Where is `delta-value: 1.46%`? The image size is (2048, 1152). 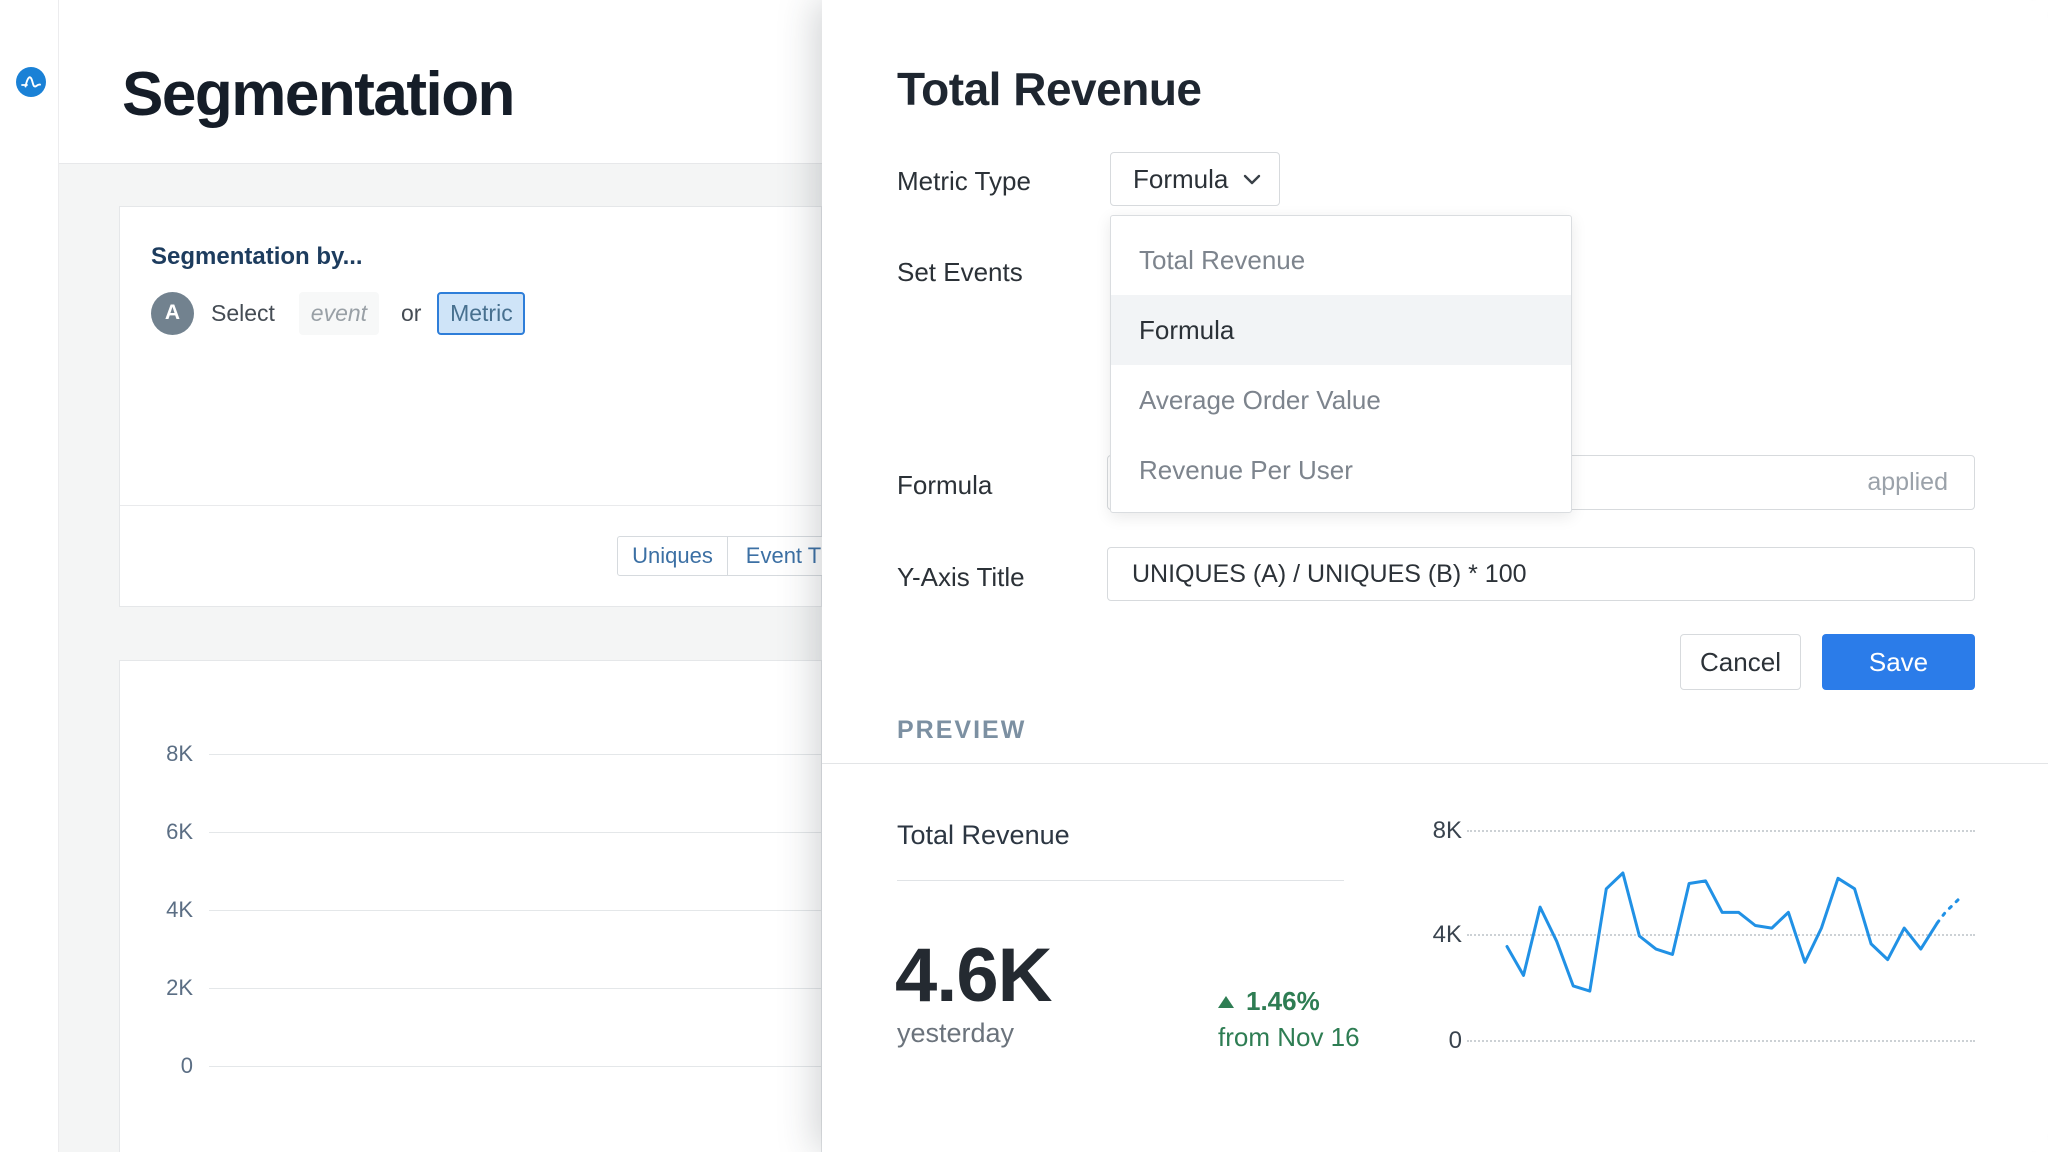 delta-value: 1.46% is located at coordinates (1283, 1001).